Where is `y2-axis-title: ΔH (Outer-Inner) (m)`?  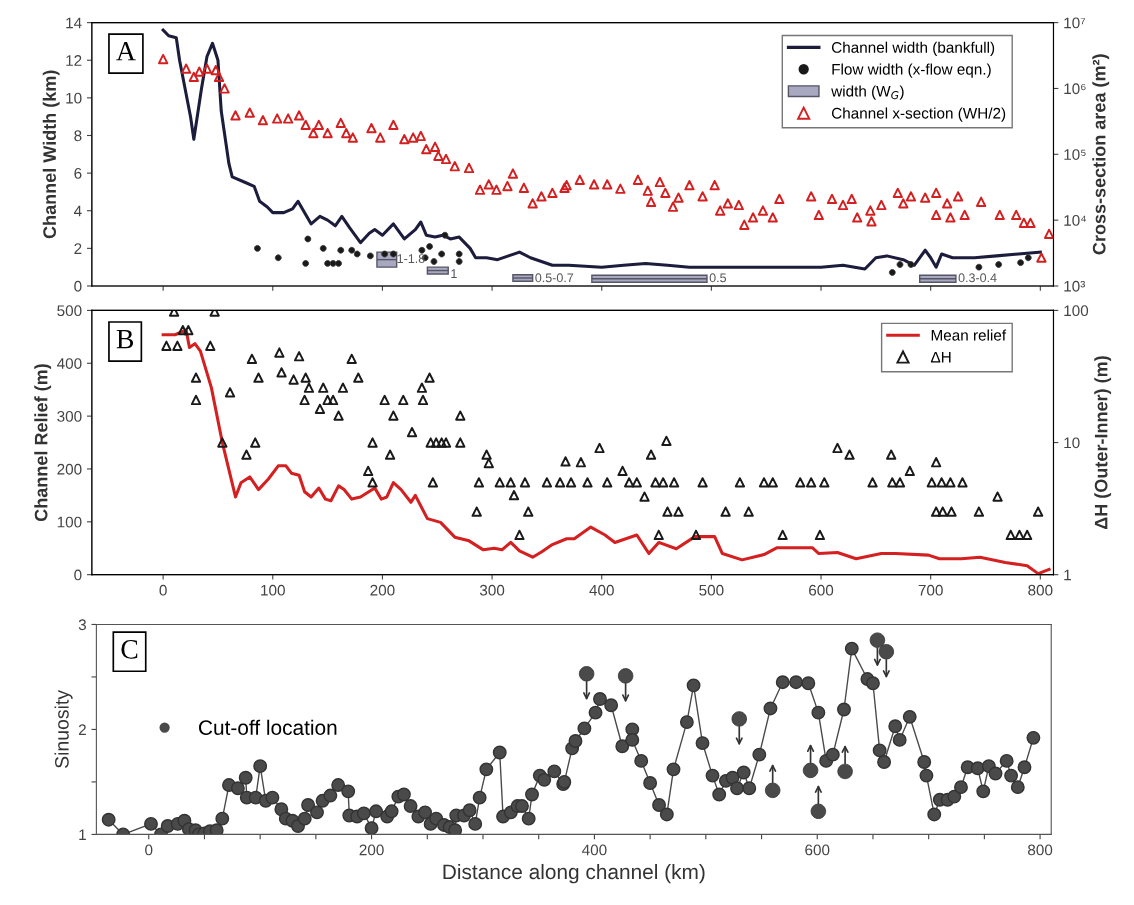
y2-axis-title: ΔH (Outer-Inner) (m) is located at coordinates (1103, 443).